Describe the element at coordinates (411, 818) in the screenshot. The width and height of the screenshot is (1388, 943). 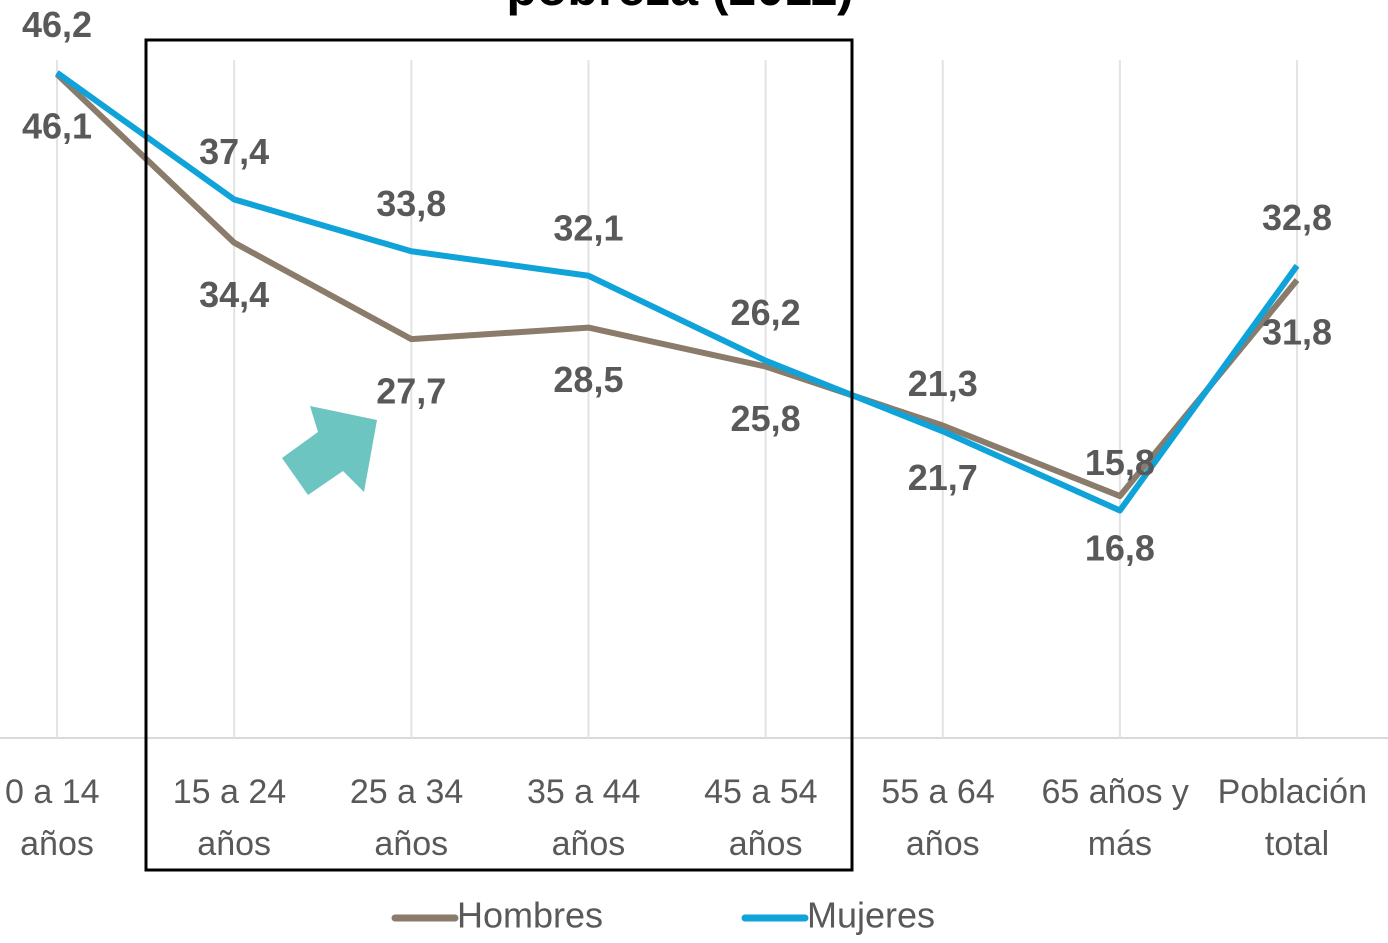
I see `x-tick-label: 25 a 34 años` at that location.